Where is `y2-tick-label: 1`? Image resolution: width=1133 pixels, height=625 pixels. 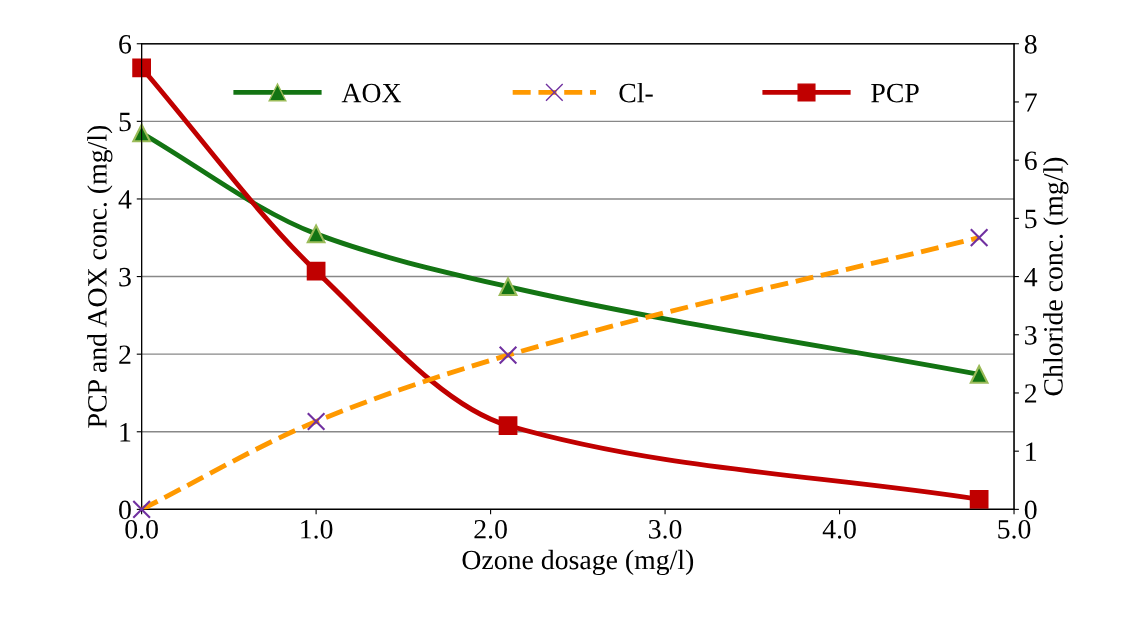
y2-tick-label: 1 is located at coordinates (1031, 451).